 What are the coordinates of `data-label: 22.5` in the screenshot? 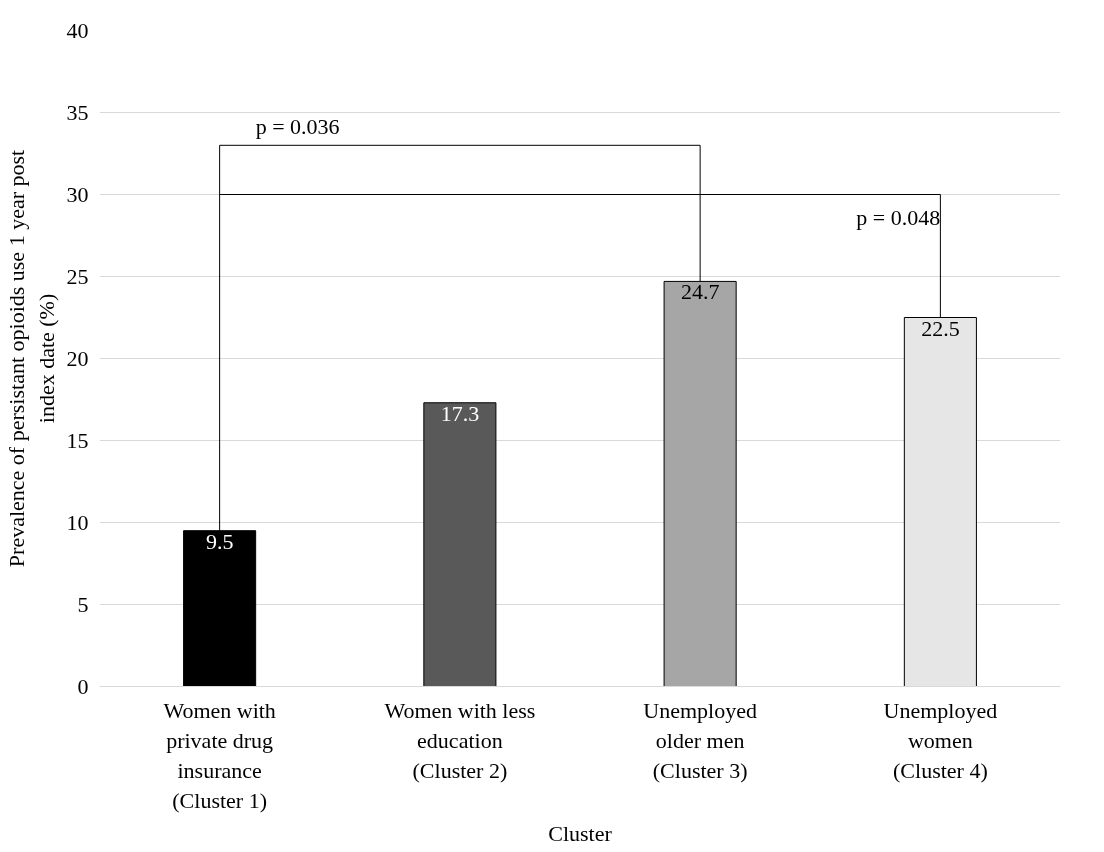 It's located at (940, 328).